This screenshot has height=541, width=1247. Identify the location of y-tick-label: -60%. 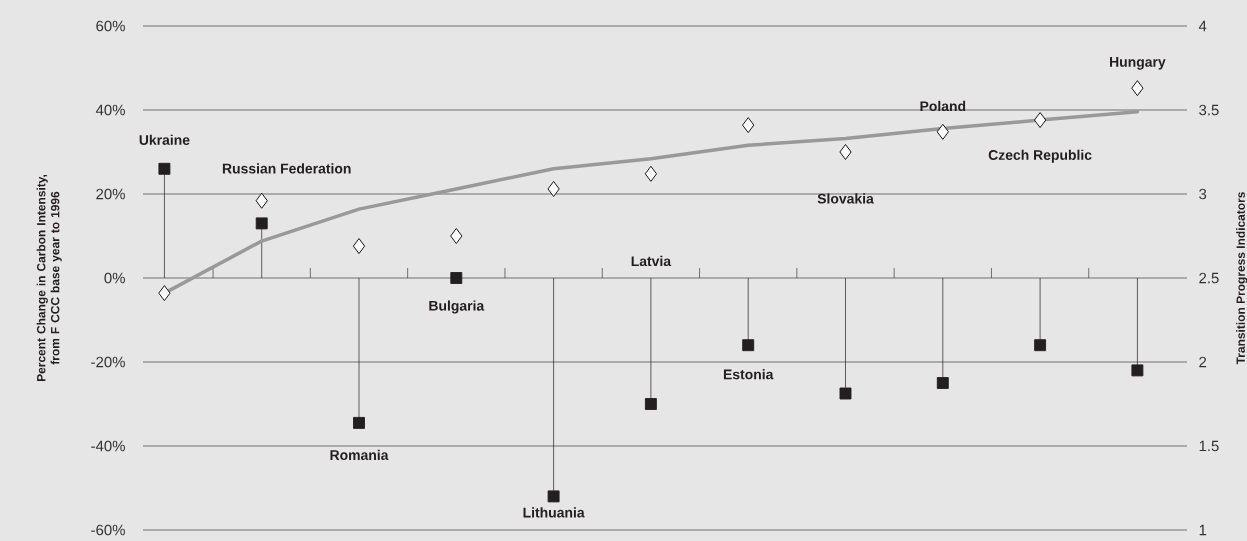
(108, 530).